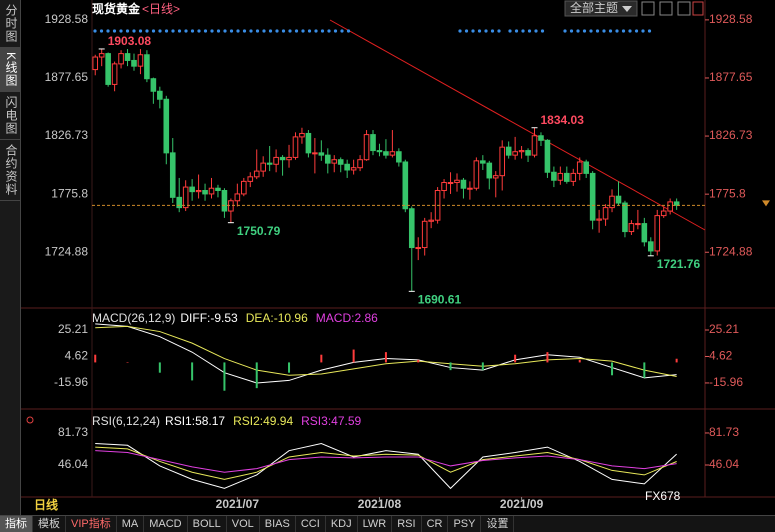 The width and height of the screenshot is (775, 532). I want to click on indicator-tab: 指标, so click(16, 524).